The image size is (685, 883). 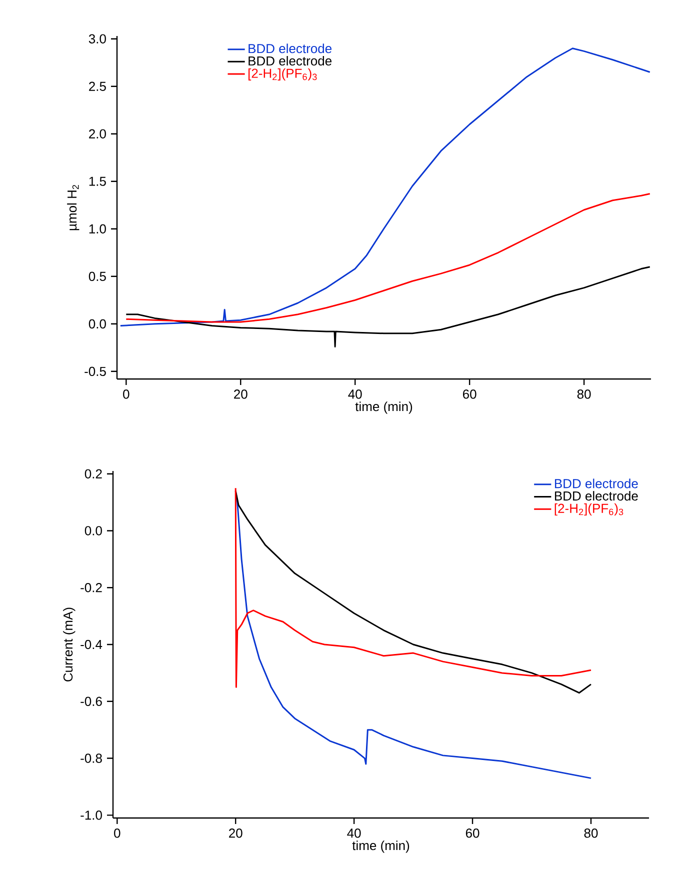 I want to click on y-tick-label: 2.5, so click(x=97, y=86).